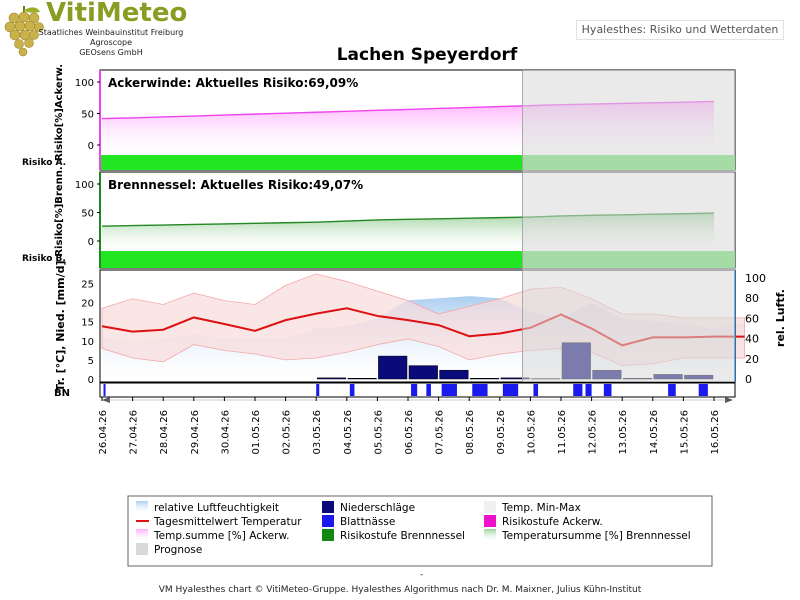 This screenshot has height=600, width=800. I want to click on legend-label: Temperatursumme [%] Brennnessel, so click(596, 536).